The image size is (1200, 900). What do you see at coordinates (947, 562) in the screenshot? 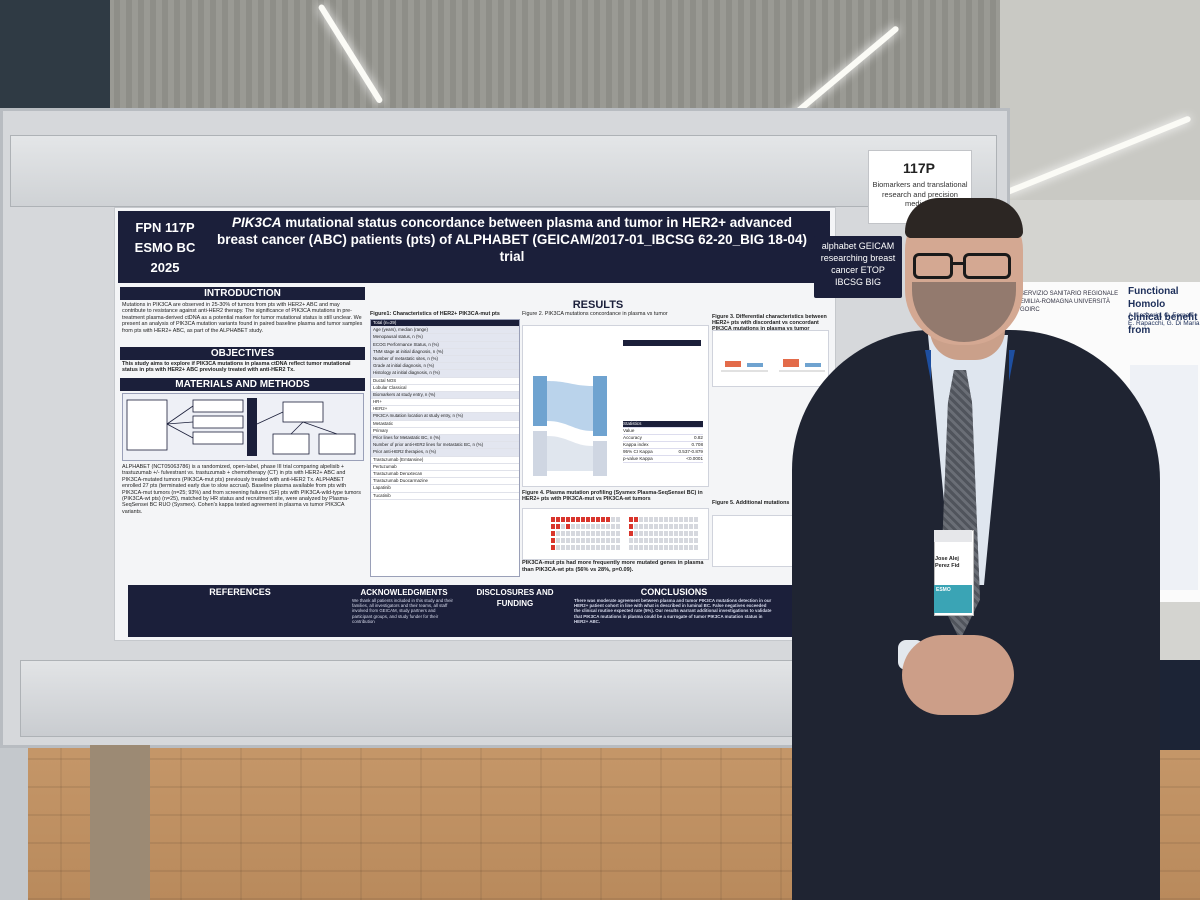
I see `badge-name: Jose Alej Perez Fid` at bounding box center [947, 562].